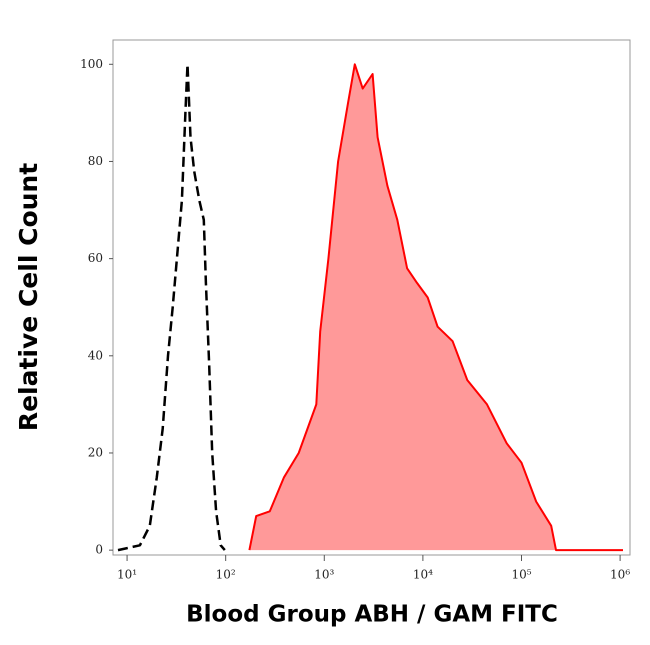  Describe the element at coordinates (423, 575) in the screenshot. I see `x-tick-label: 10⁴` at that location.